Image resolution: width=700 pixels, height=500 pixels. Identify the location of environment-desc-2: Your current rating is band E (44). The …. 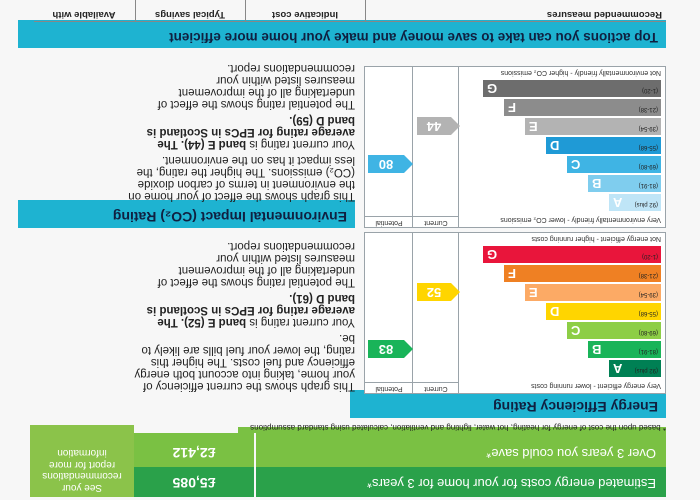
(250, 132).